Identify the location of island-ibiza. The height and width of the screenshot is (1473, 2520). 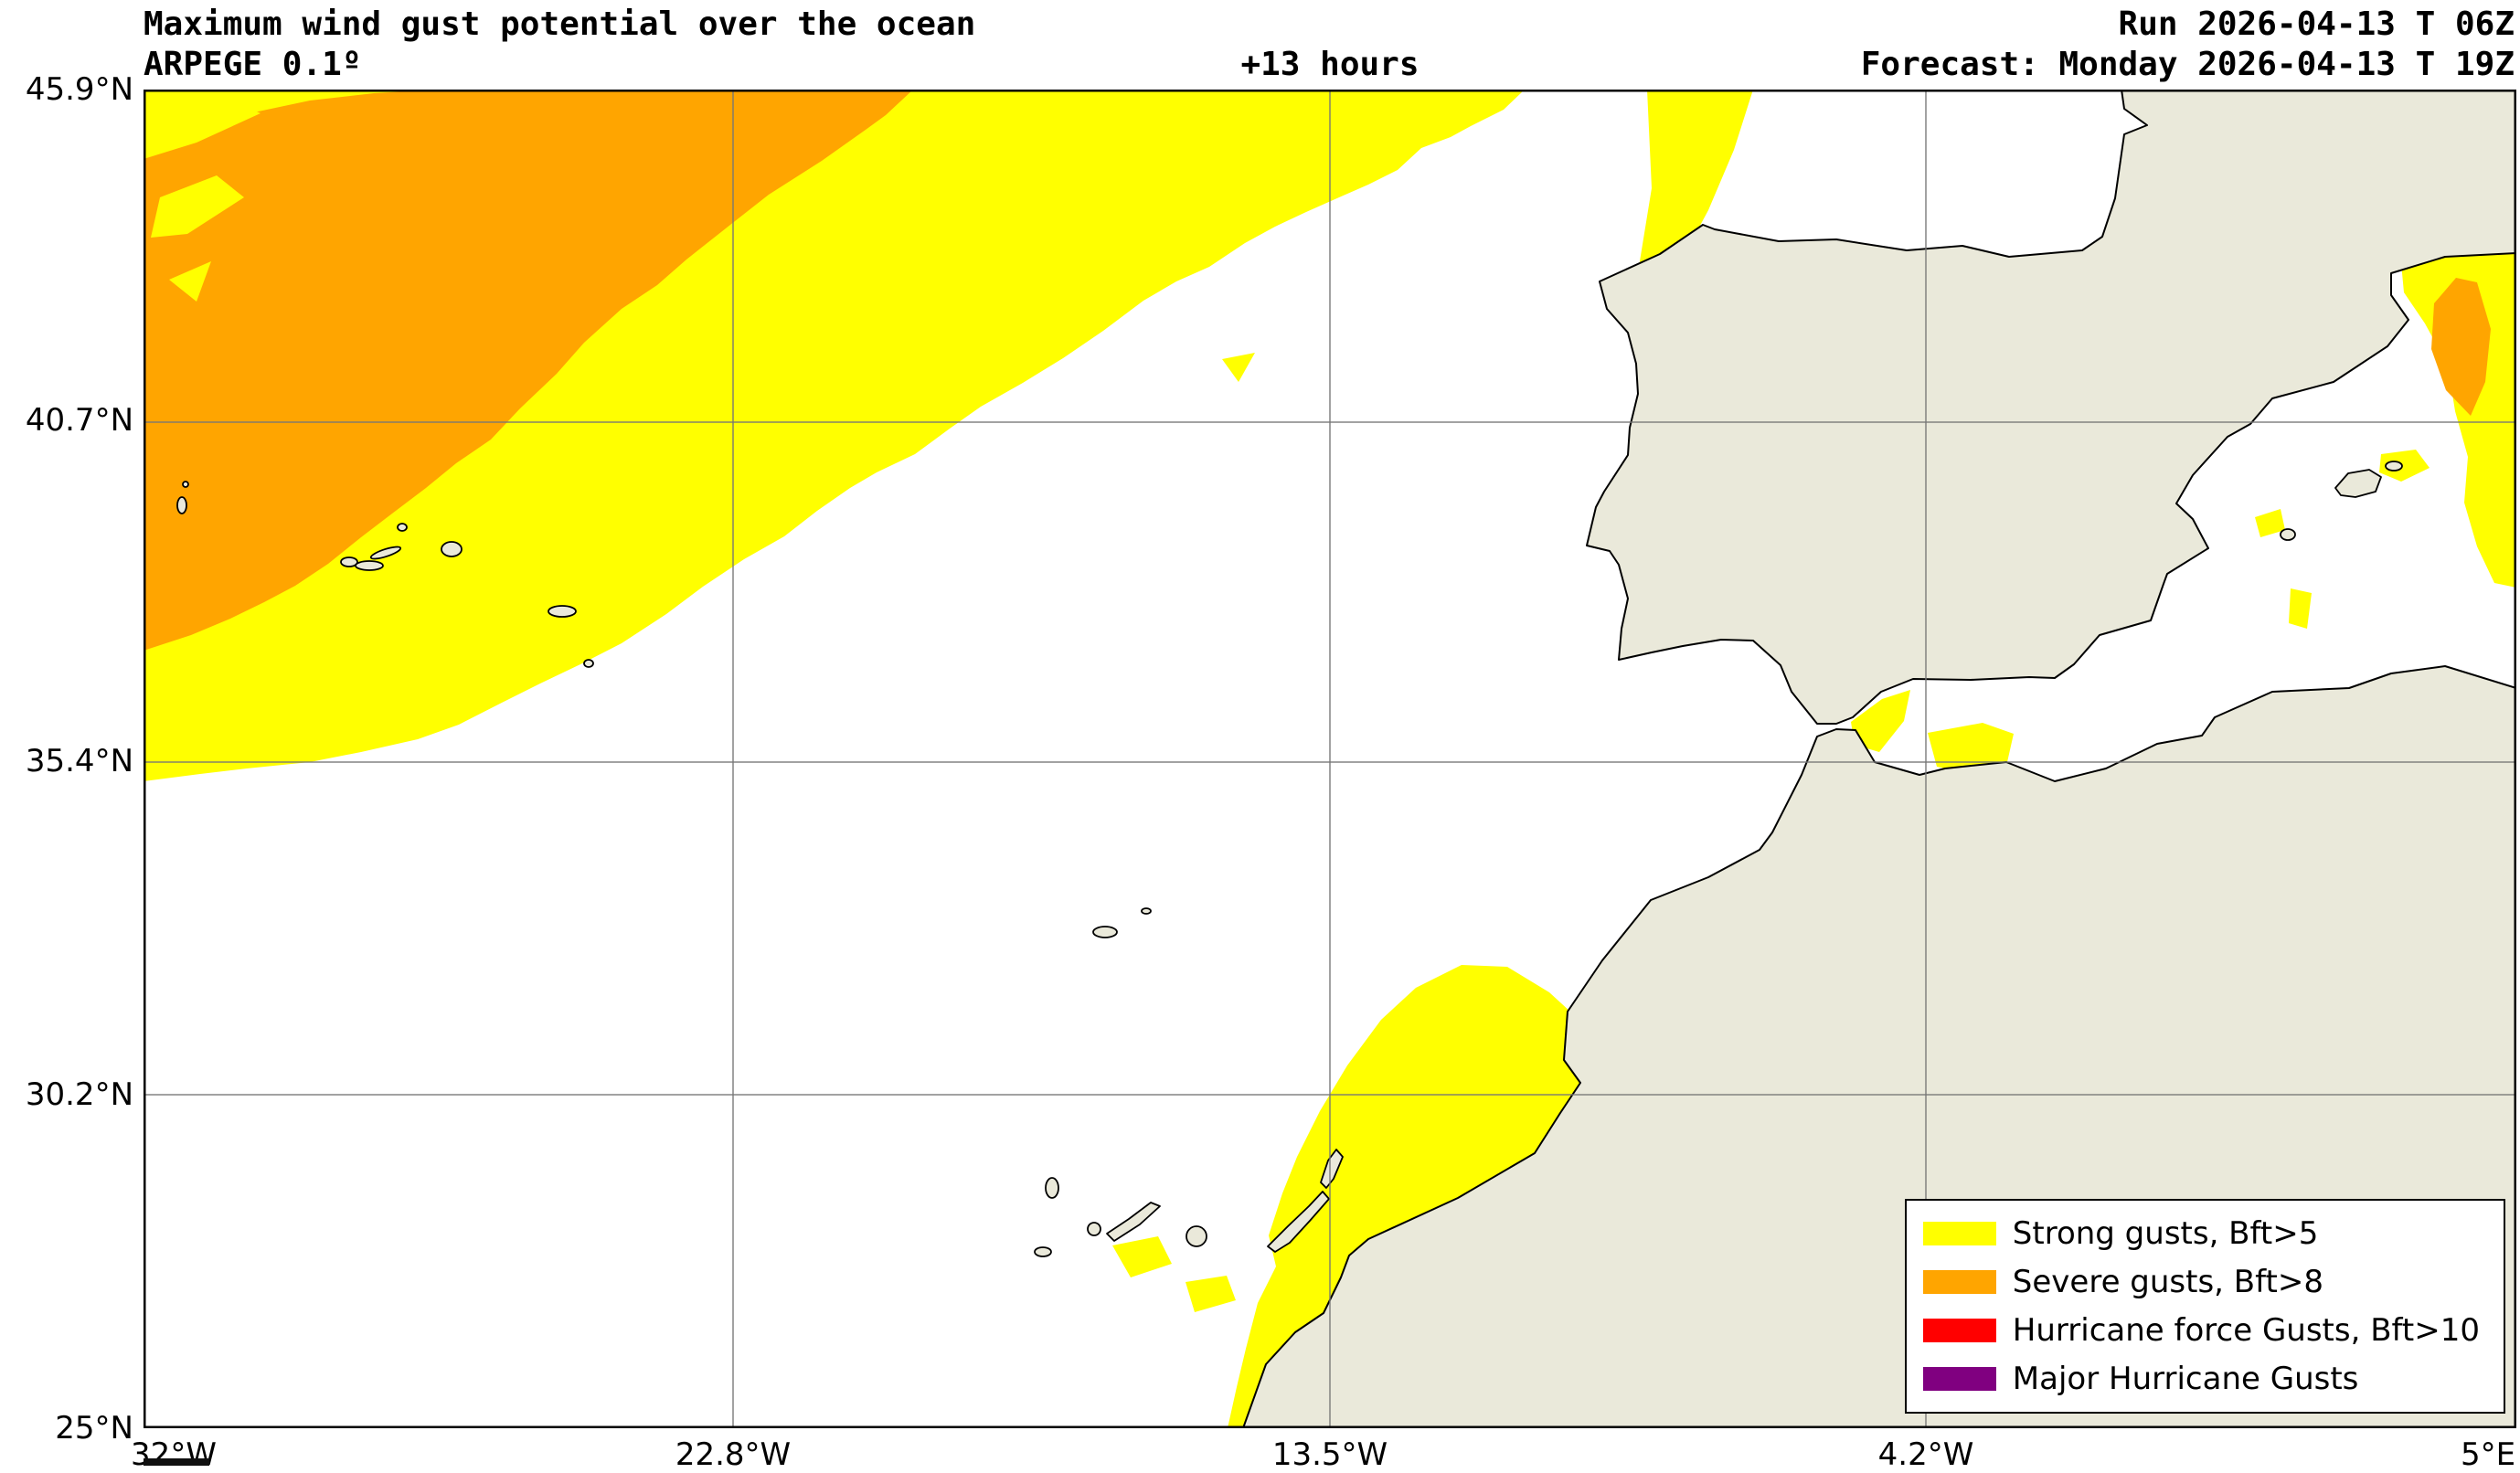
(2288, 534).